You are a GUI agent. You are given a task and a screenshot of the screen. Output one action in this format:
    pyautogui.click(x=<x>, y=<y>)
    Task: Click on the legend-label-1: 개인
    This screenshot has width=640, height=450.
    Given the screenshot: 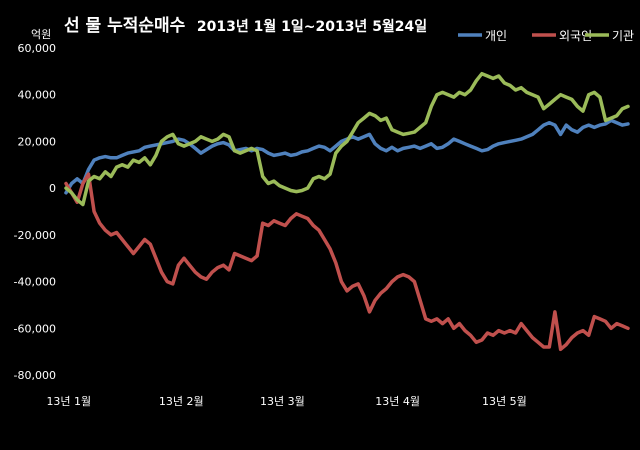 What is the action you would take?
    pyautogui.click(x=496, y=36)
    